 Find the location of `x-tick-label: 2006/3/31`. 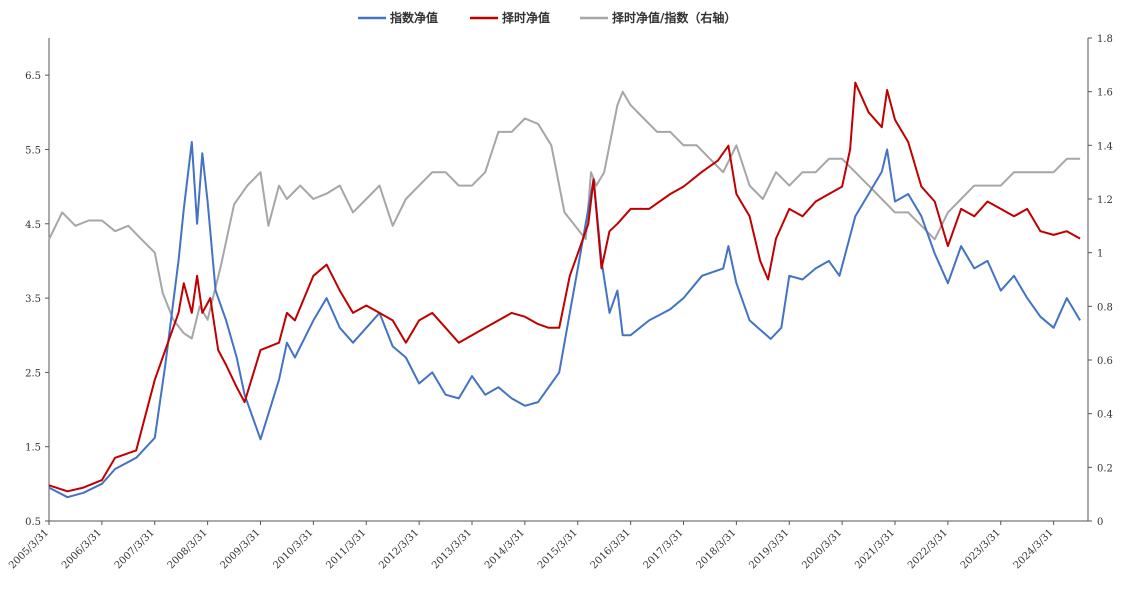

x-tick-label: 2006/3/31 is located at coordinates (82, 549).